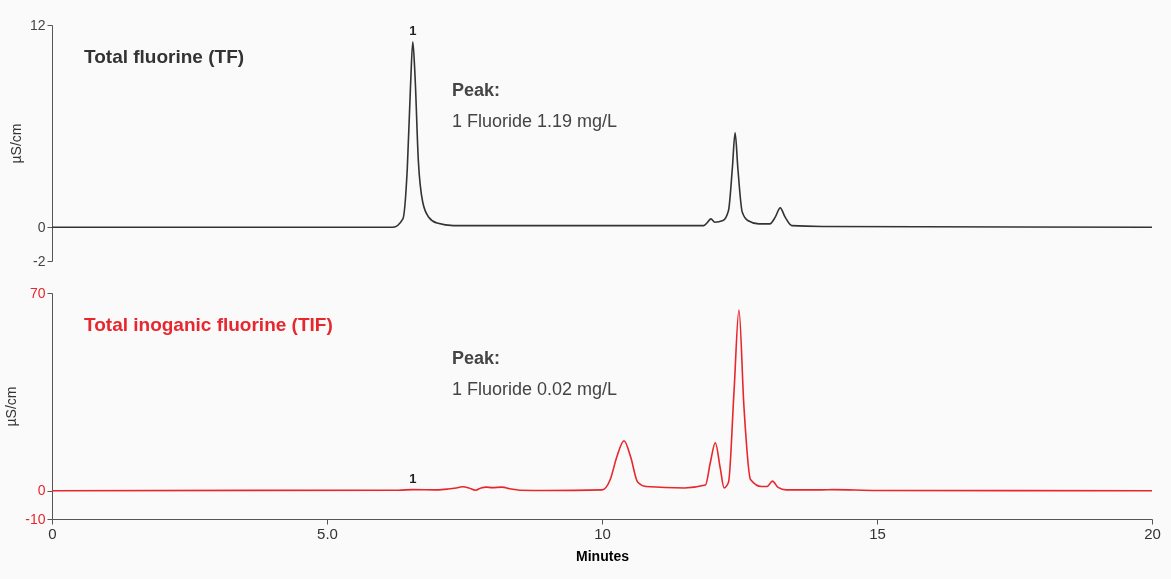 The image size is (1171, 579). I want to click on x-tick-label: 10, so click(602, 533).